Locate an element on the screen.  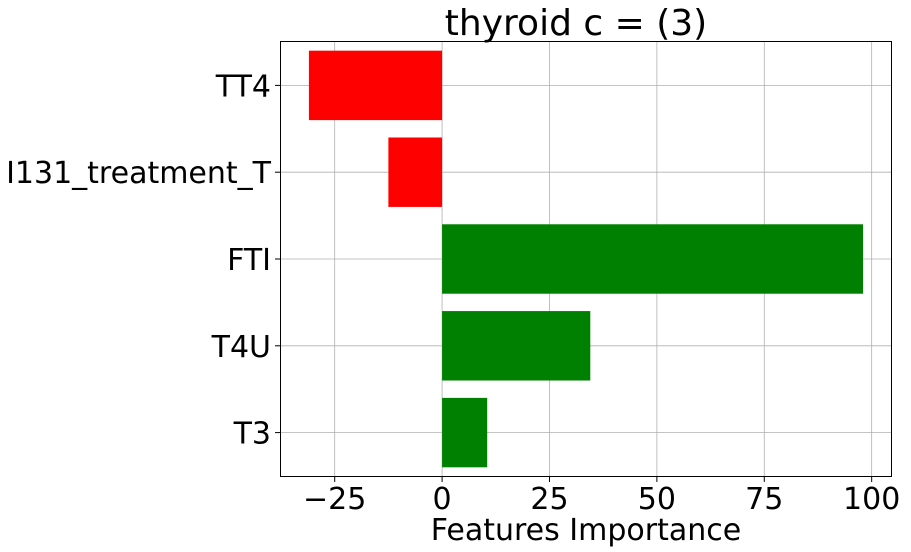
bar-tt4 is located at coordinates (375, 85).